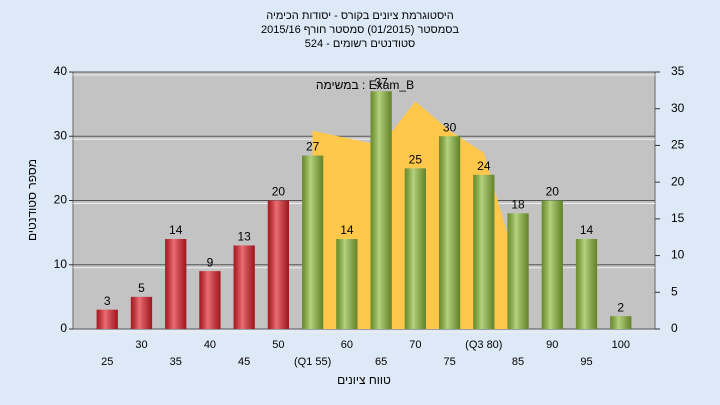  Describe the element at coordinates (278, 345) in the screenshot. I see `x-tick-label: 50` at that location.